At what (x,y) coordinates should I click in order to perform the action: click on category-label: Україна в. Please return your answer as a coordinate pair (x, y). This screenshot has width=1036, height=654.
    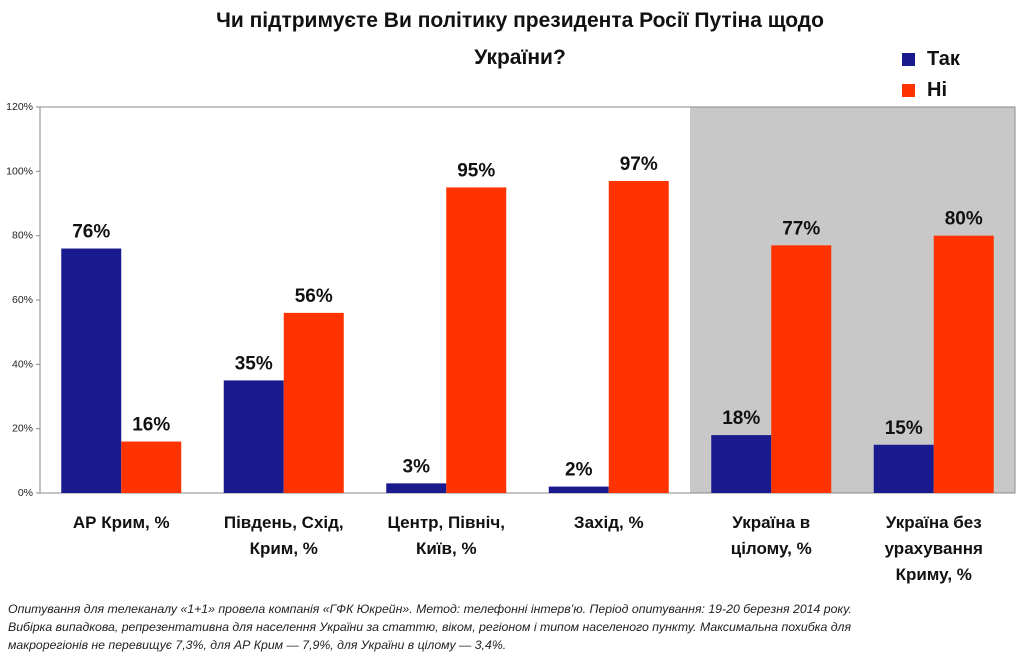
    Looking at the image, I should click on (771, 522).